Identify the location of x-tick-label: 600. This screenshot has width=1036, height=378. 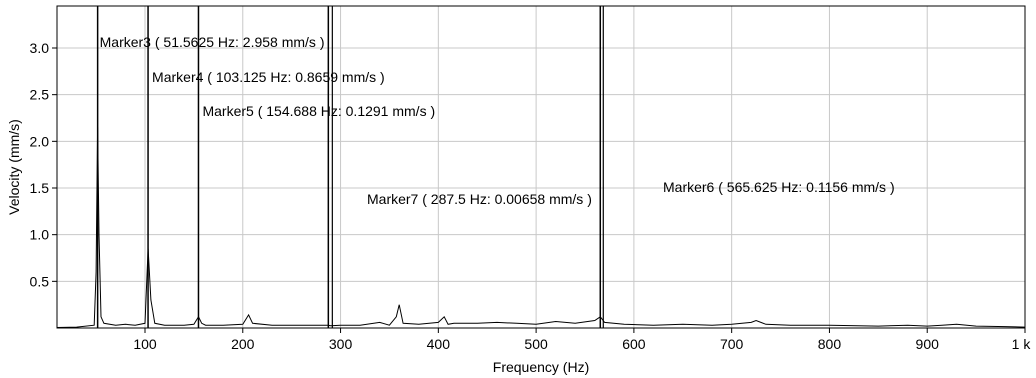
(634, 344).